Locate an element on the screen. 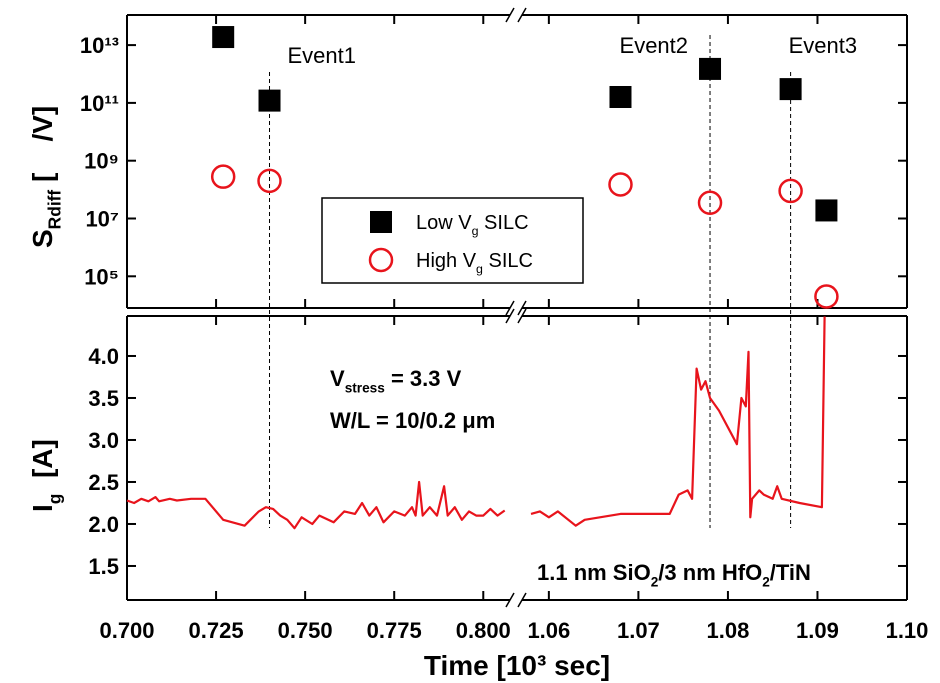 The image size is (940, 683). x-tick-label: 0.725 is located at coordinates (216, 630).